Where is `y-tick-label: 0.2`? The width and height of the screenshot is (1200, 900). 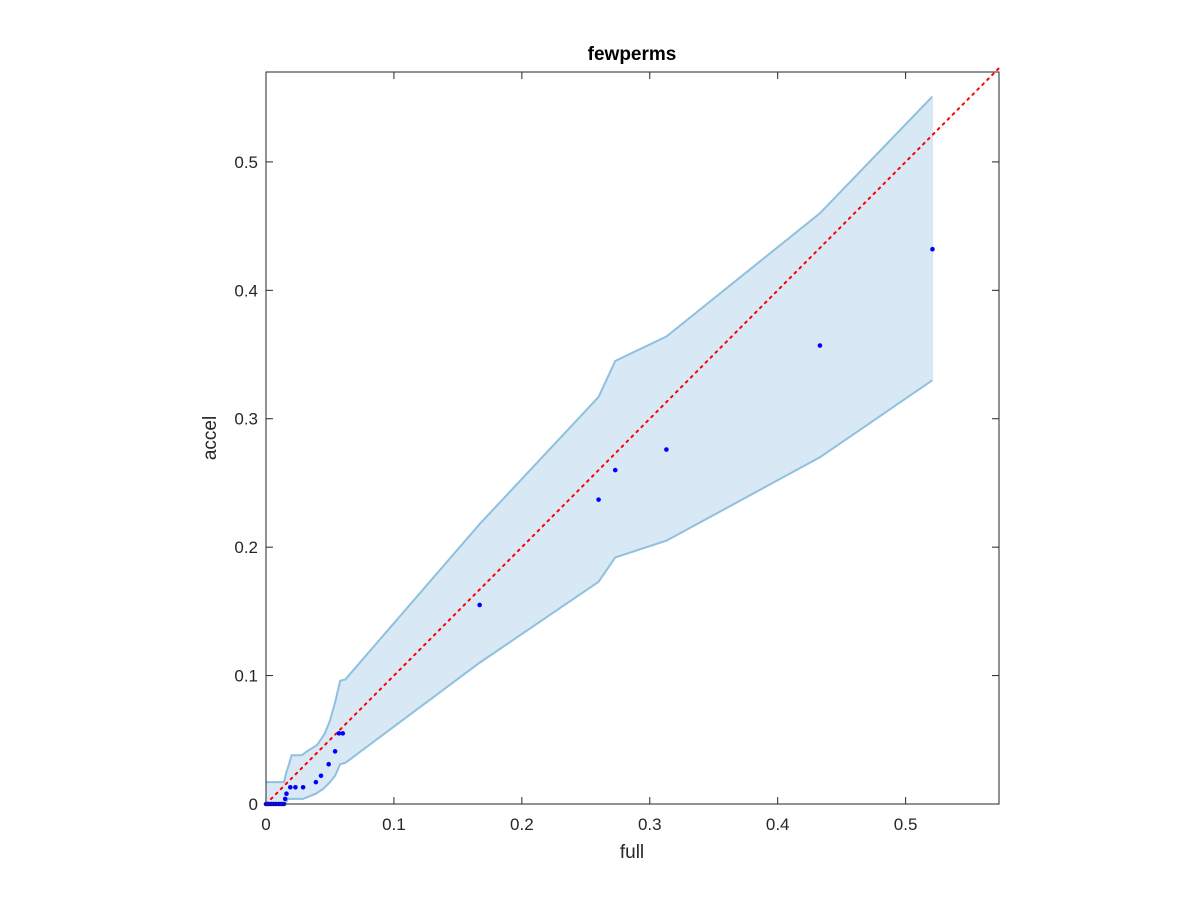 y-tick-label: 0.2 is located at coordinates (246, 547).